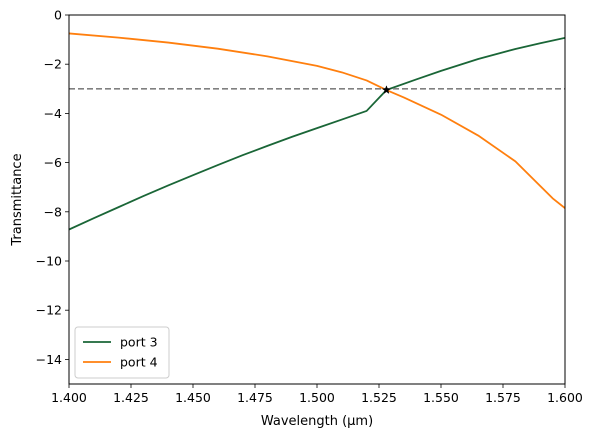 The width and height of the screenshot is (594, 438). Describe the element at coordinates (139, 362) in the screenshot. I see `legend-label: port 4` at that location.